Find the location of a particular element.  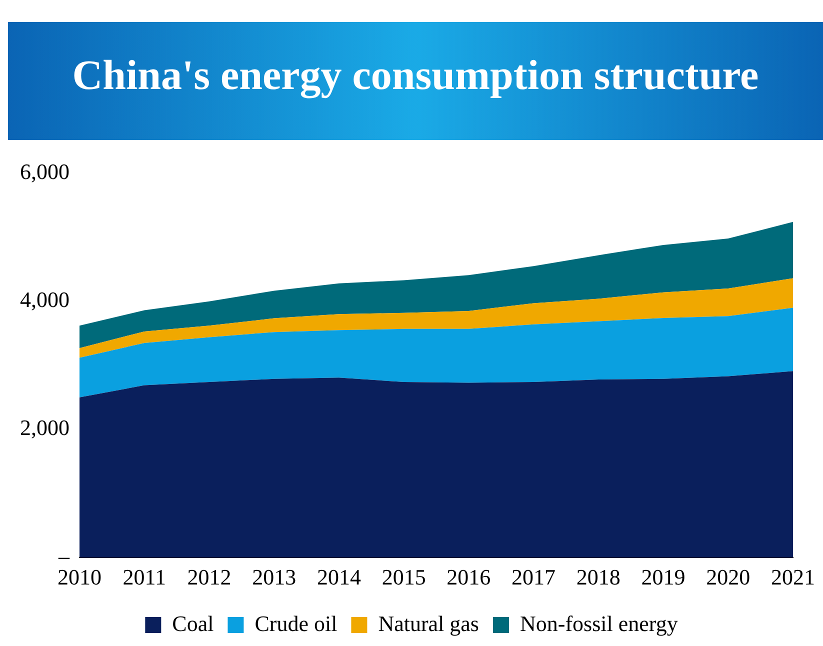

x-tick-label: 2016 is located at coordinates (468, 577).